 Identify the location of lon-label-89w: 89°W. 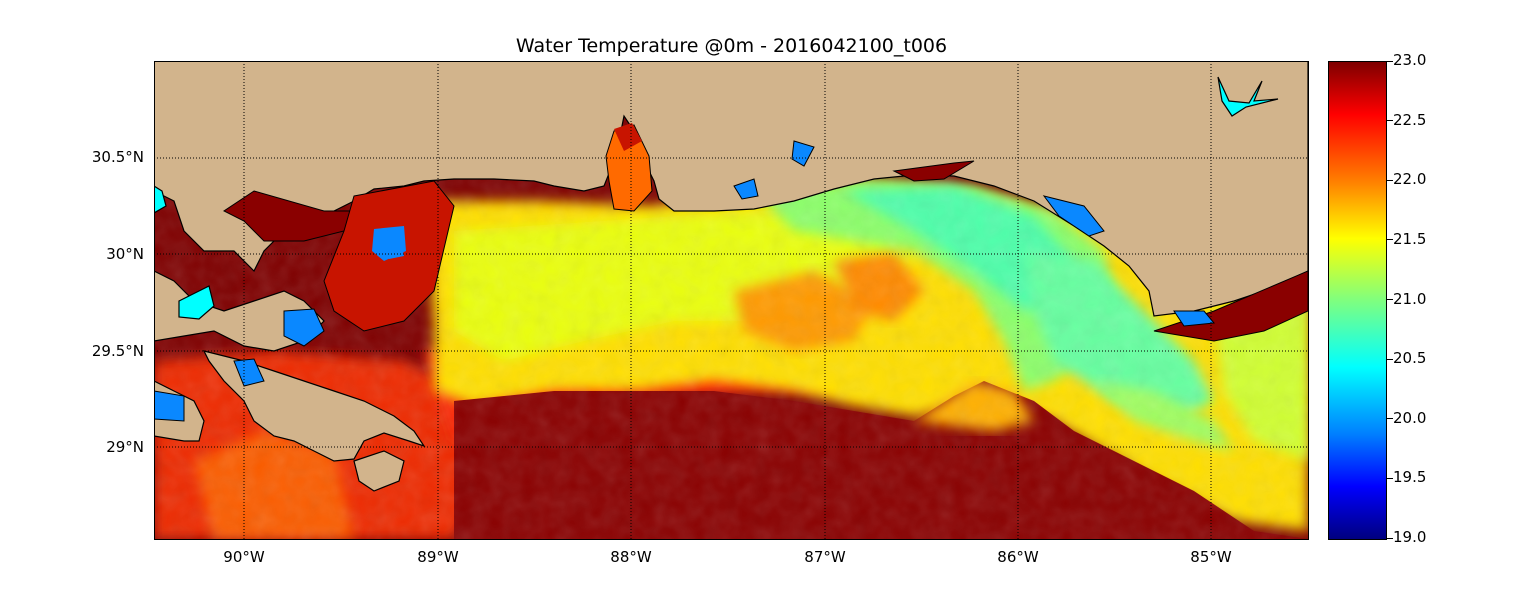
(438, 557).